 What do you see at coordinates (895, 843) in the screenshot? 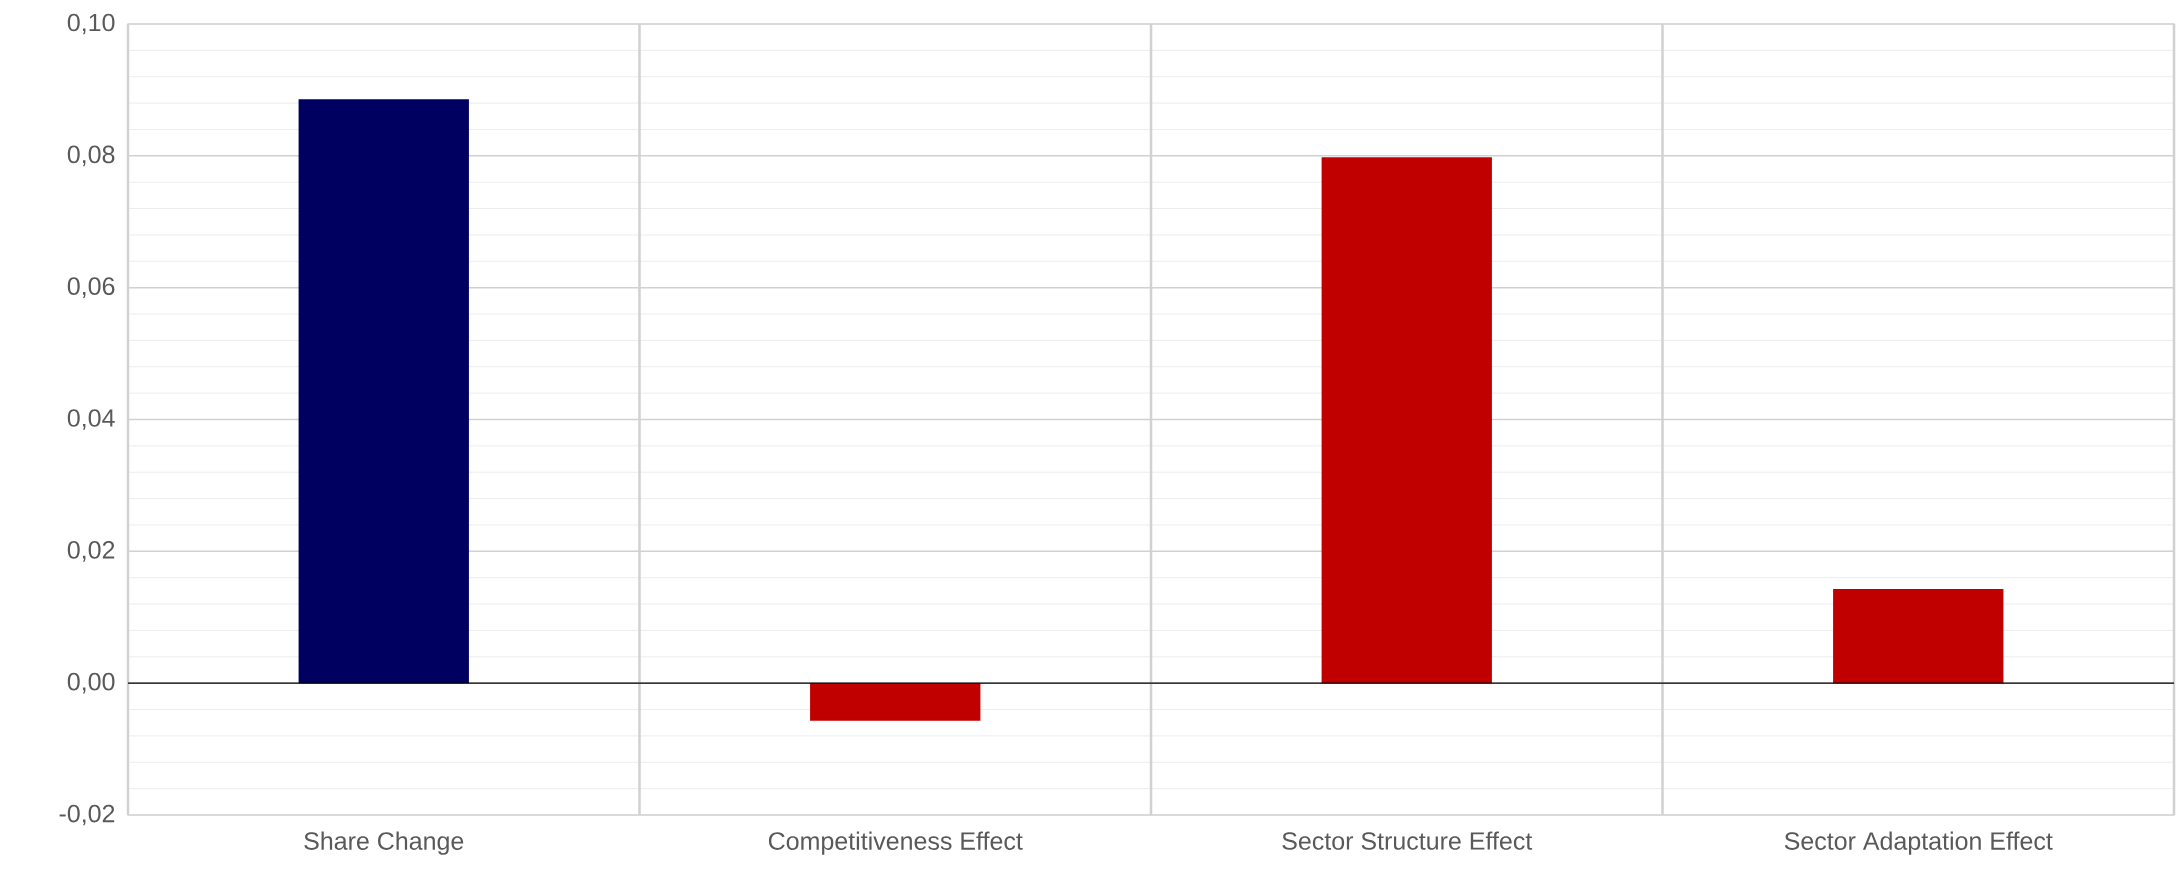
I see `x-tick-label: Competitiveness Effect` at bounding box center [895, 843].